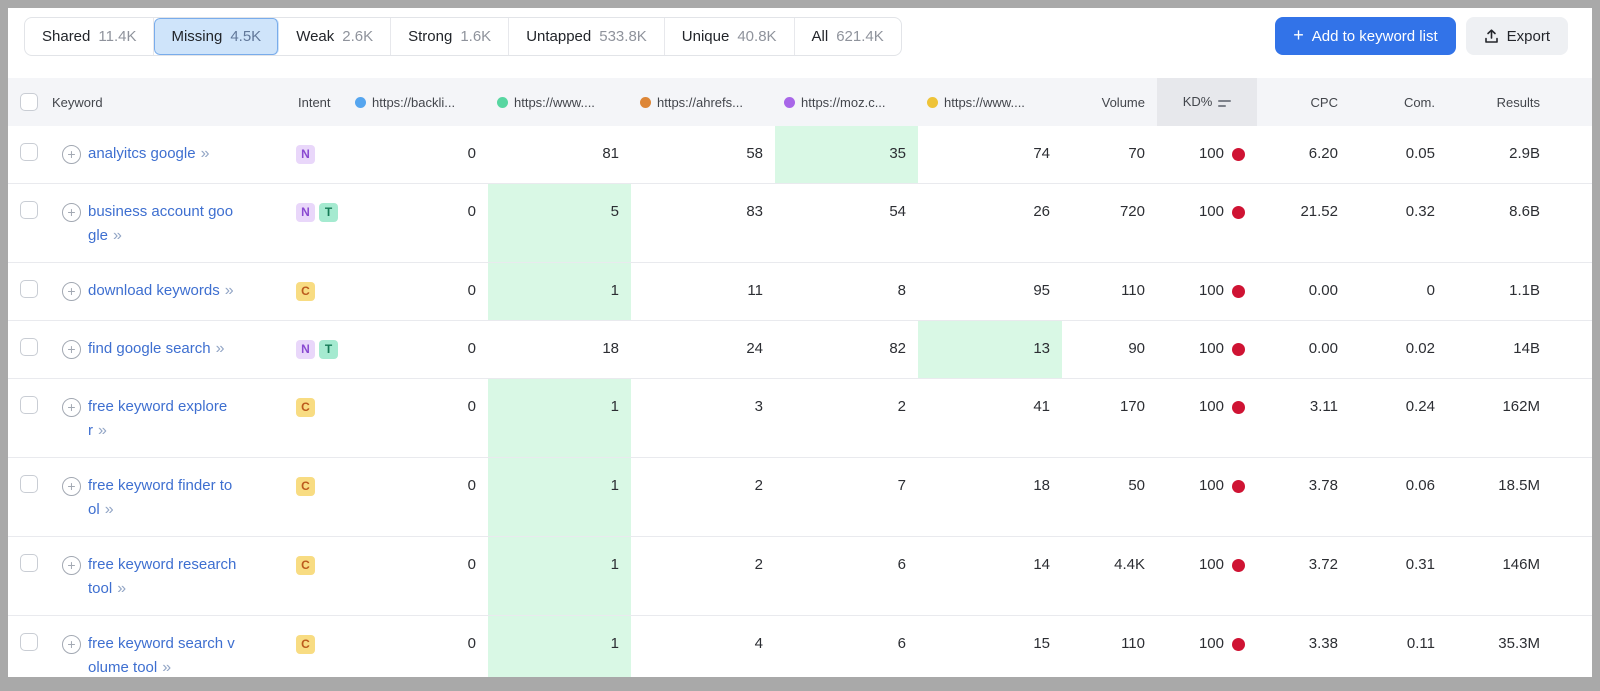 The image size is (1600, 691). Describe the element at coordinates (171, 102) in the screenshot. I see `column-header-keyword: Keyword` at that location.